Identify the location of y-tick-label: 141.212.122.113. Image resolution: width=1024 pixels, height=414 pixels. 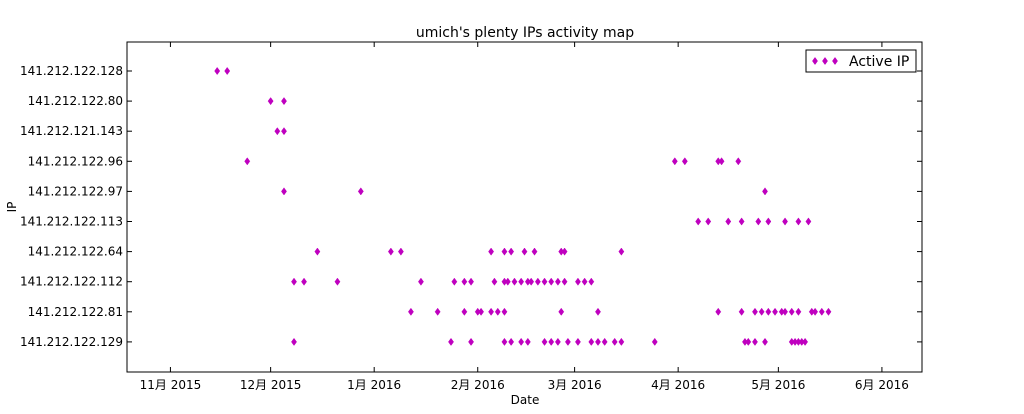
(71, 222).